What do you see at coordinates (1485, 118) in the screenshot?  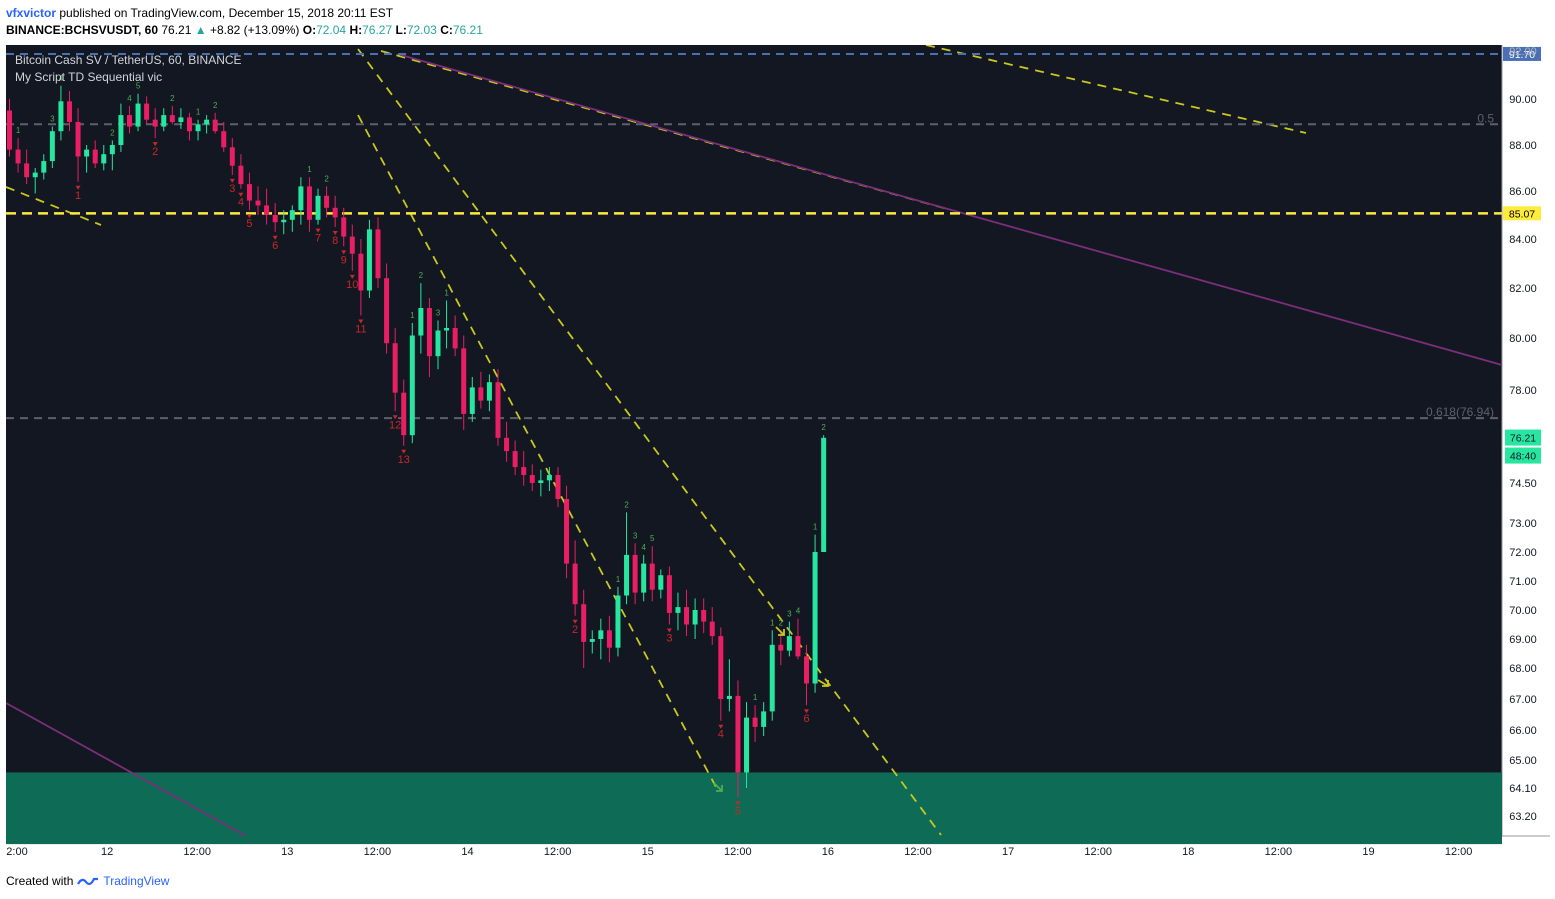 I see `fib-label-2: 0.5` at bounding box center [1485, 118].